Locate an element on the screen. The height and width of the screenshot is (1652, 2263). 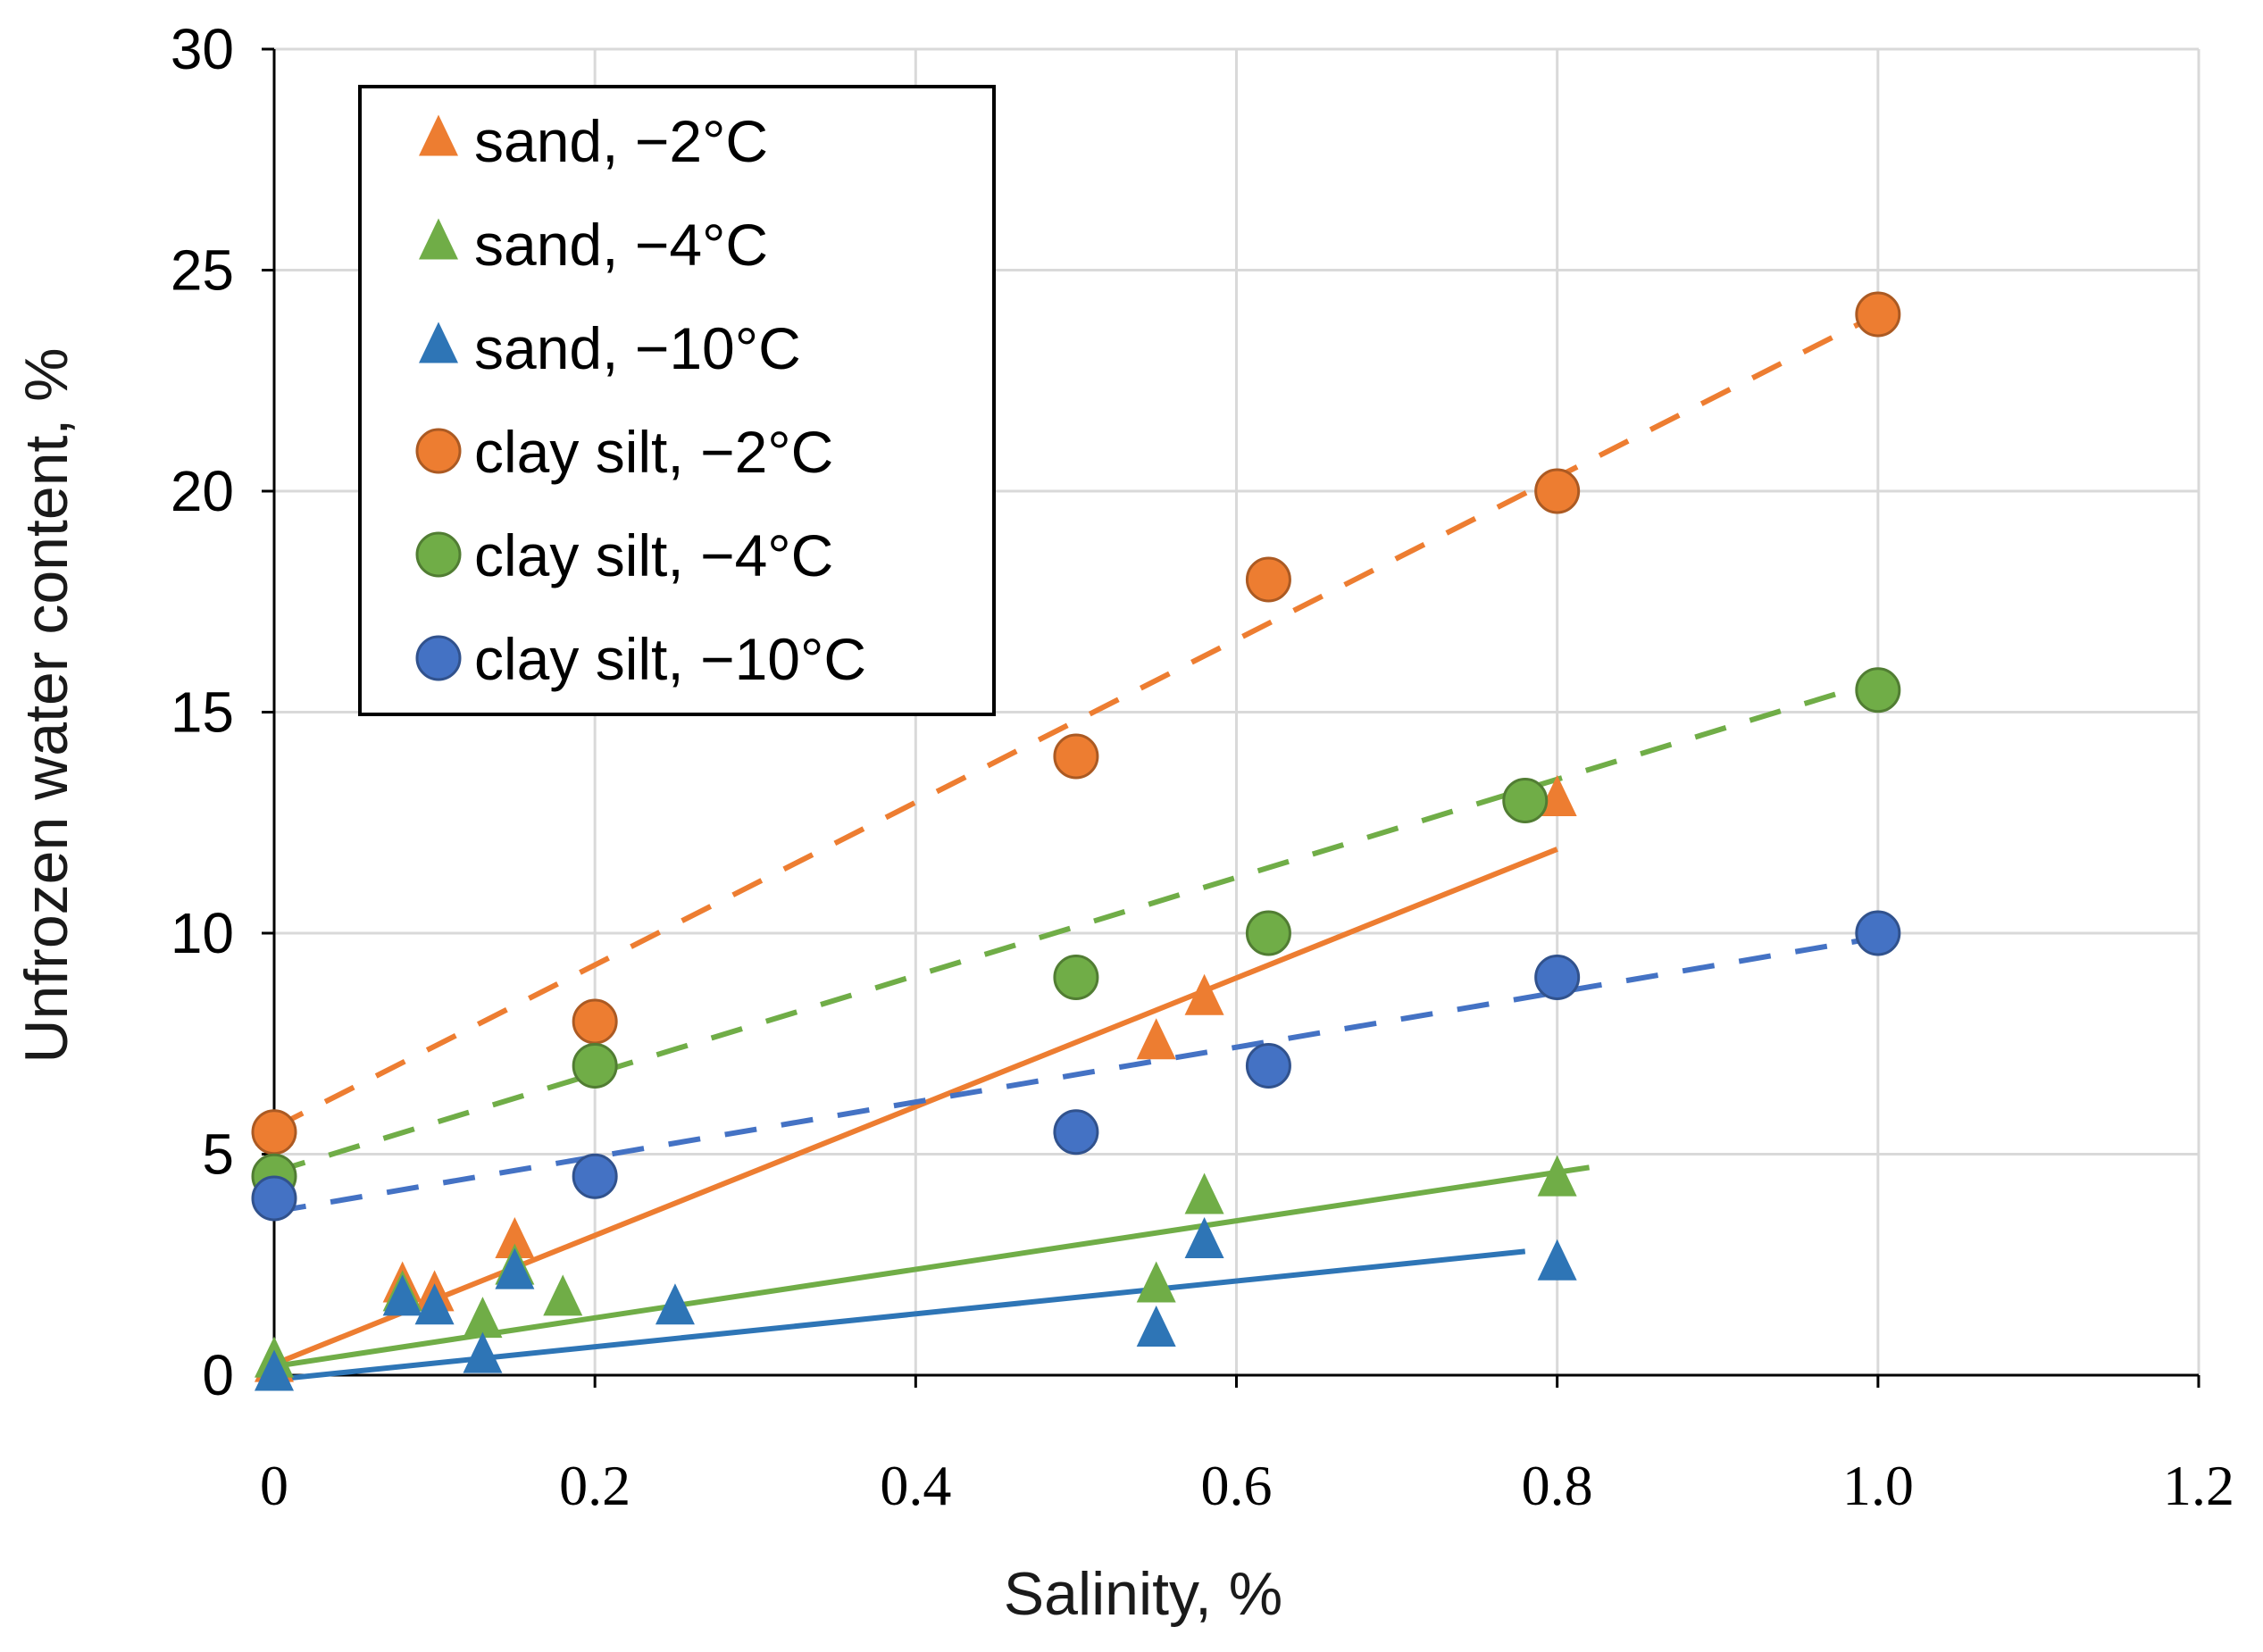
y-tick-label: 15 is located at coordinates (202, 712).